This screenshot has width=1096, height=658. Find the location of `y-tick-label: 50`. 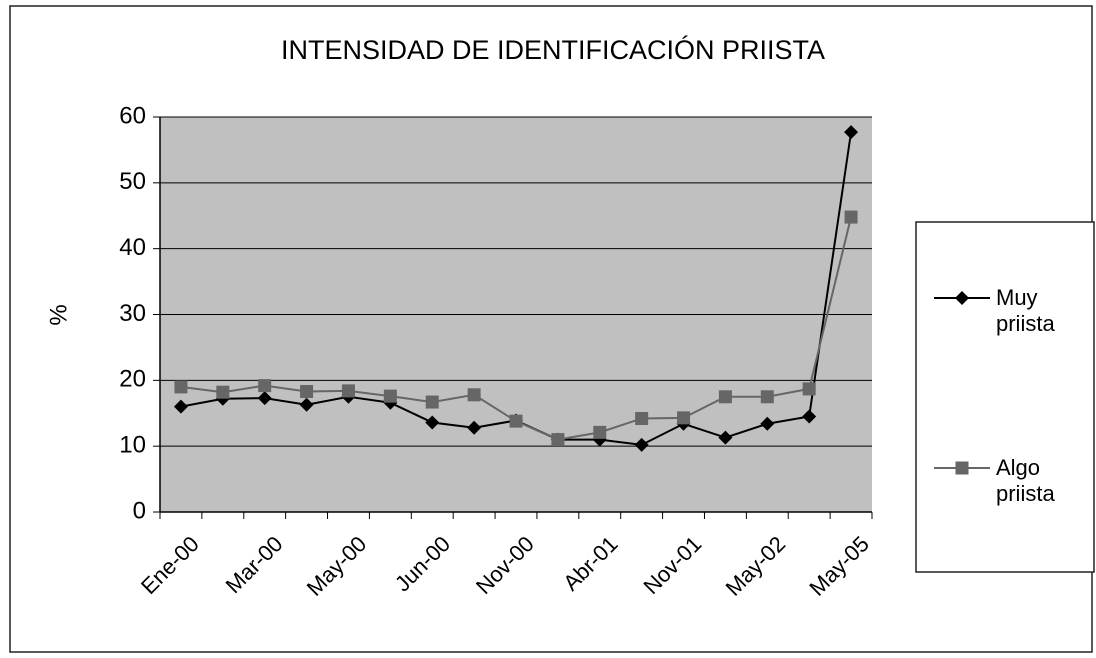

y-tick-label: 50 is located at coordinates (132, 181).